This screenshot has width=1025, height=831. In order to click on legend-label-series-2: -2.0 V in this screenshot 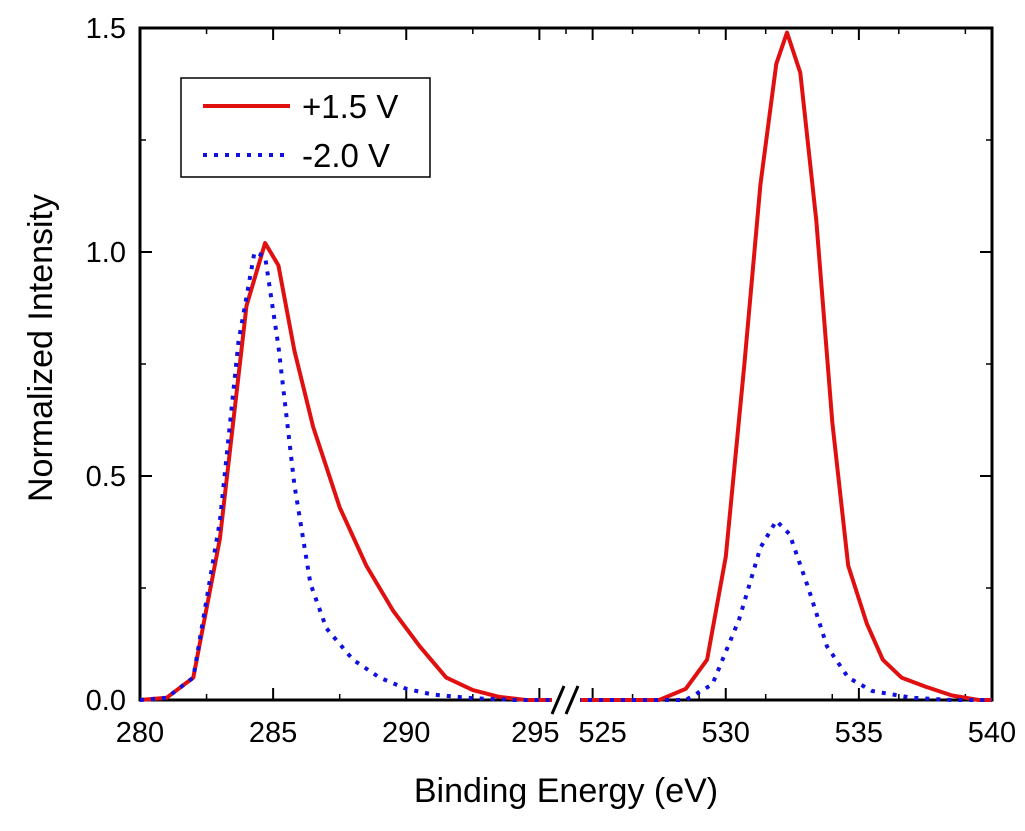, I will do `click(346, 155)`.